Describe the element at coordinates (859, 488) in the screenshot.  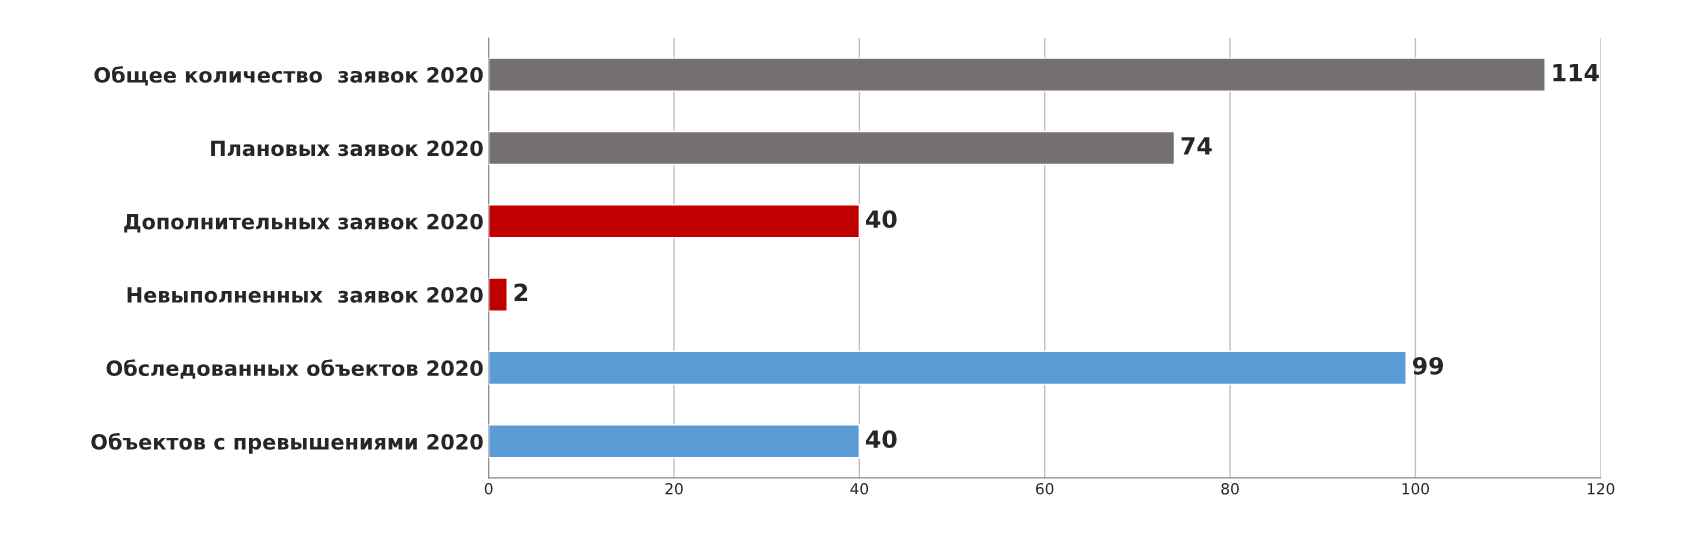
I see `x-tick-label: 40` at that location.